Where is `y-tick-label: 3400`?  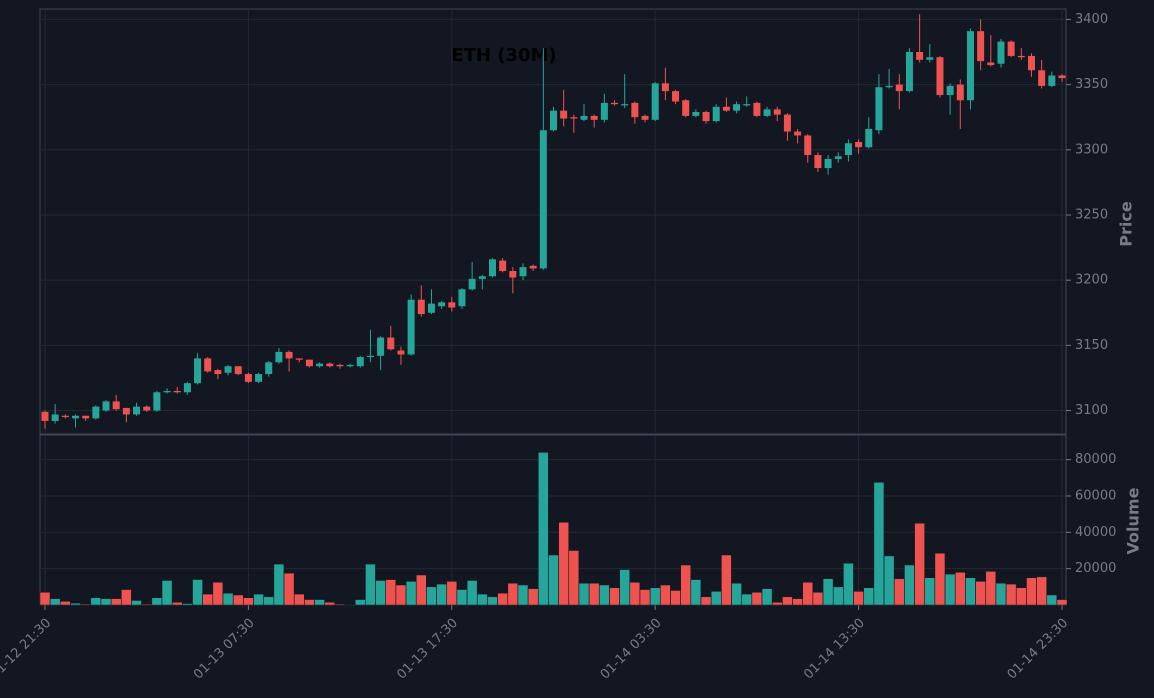 y-tick-label: 3400 is located at coordinates (1091, 19).